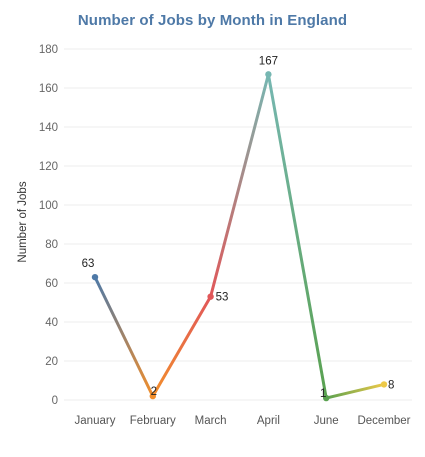 This screenshot has height=457, width=425. What do you see at coordinates (153, 421) in the screenshot?
I see `x-tick-label: February` at bounding box center [153, 421].